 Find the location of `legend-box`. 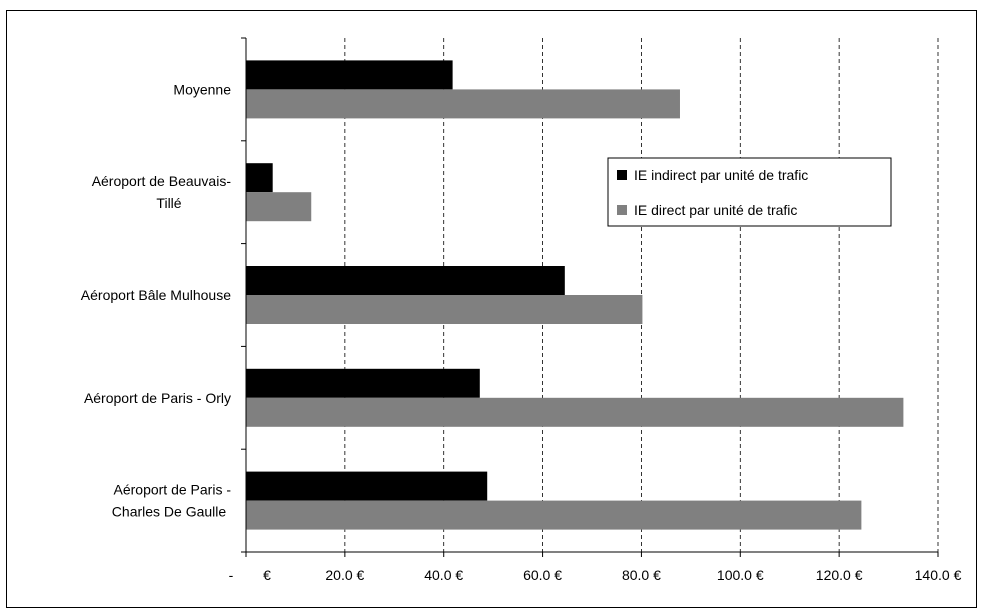

legend-box is located at coordinates (749, 192).